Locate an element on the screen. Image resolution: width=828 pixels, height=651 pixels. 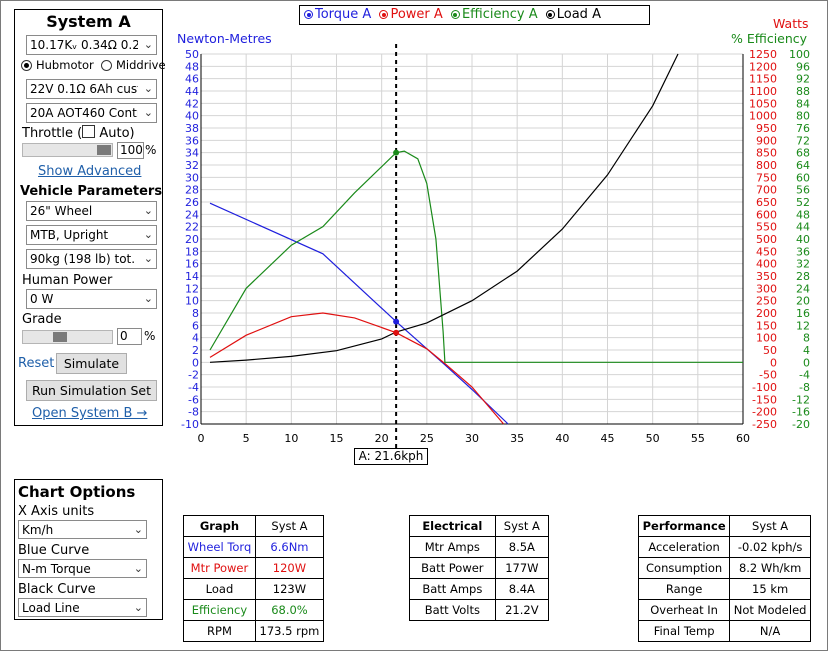
y-left-tick-label: 40 is located at coordinates (192, 116).